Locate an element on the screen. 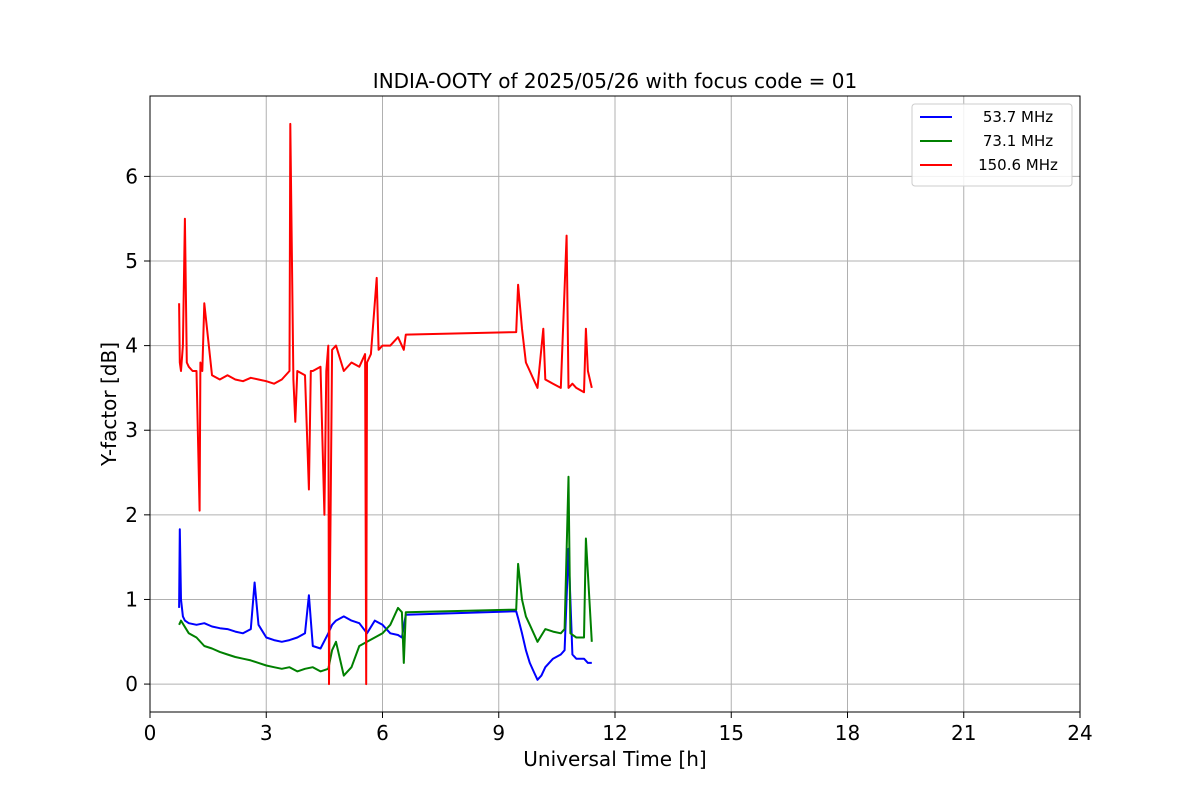  y-tick-label: 2 is located at coordinates (131, 515).